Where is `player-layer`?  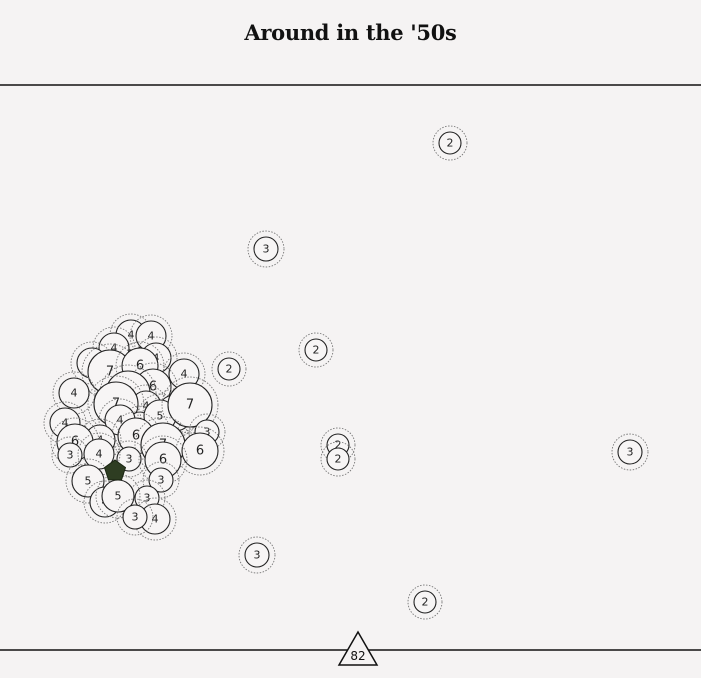 player-layer is located at coordinates (115, 470).